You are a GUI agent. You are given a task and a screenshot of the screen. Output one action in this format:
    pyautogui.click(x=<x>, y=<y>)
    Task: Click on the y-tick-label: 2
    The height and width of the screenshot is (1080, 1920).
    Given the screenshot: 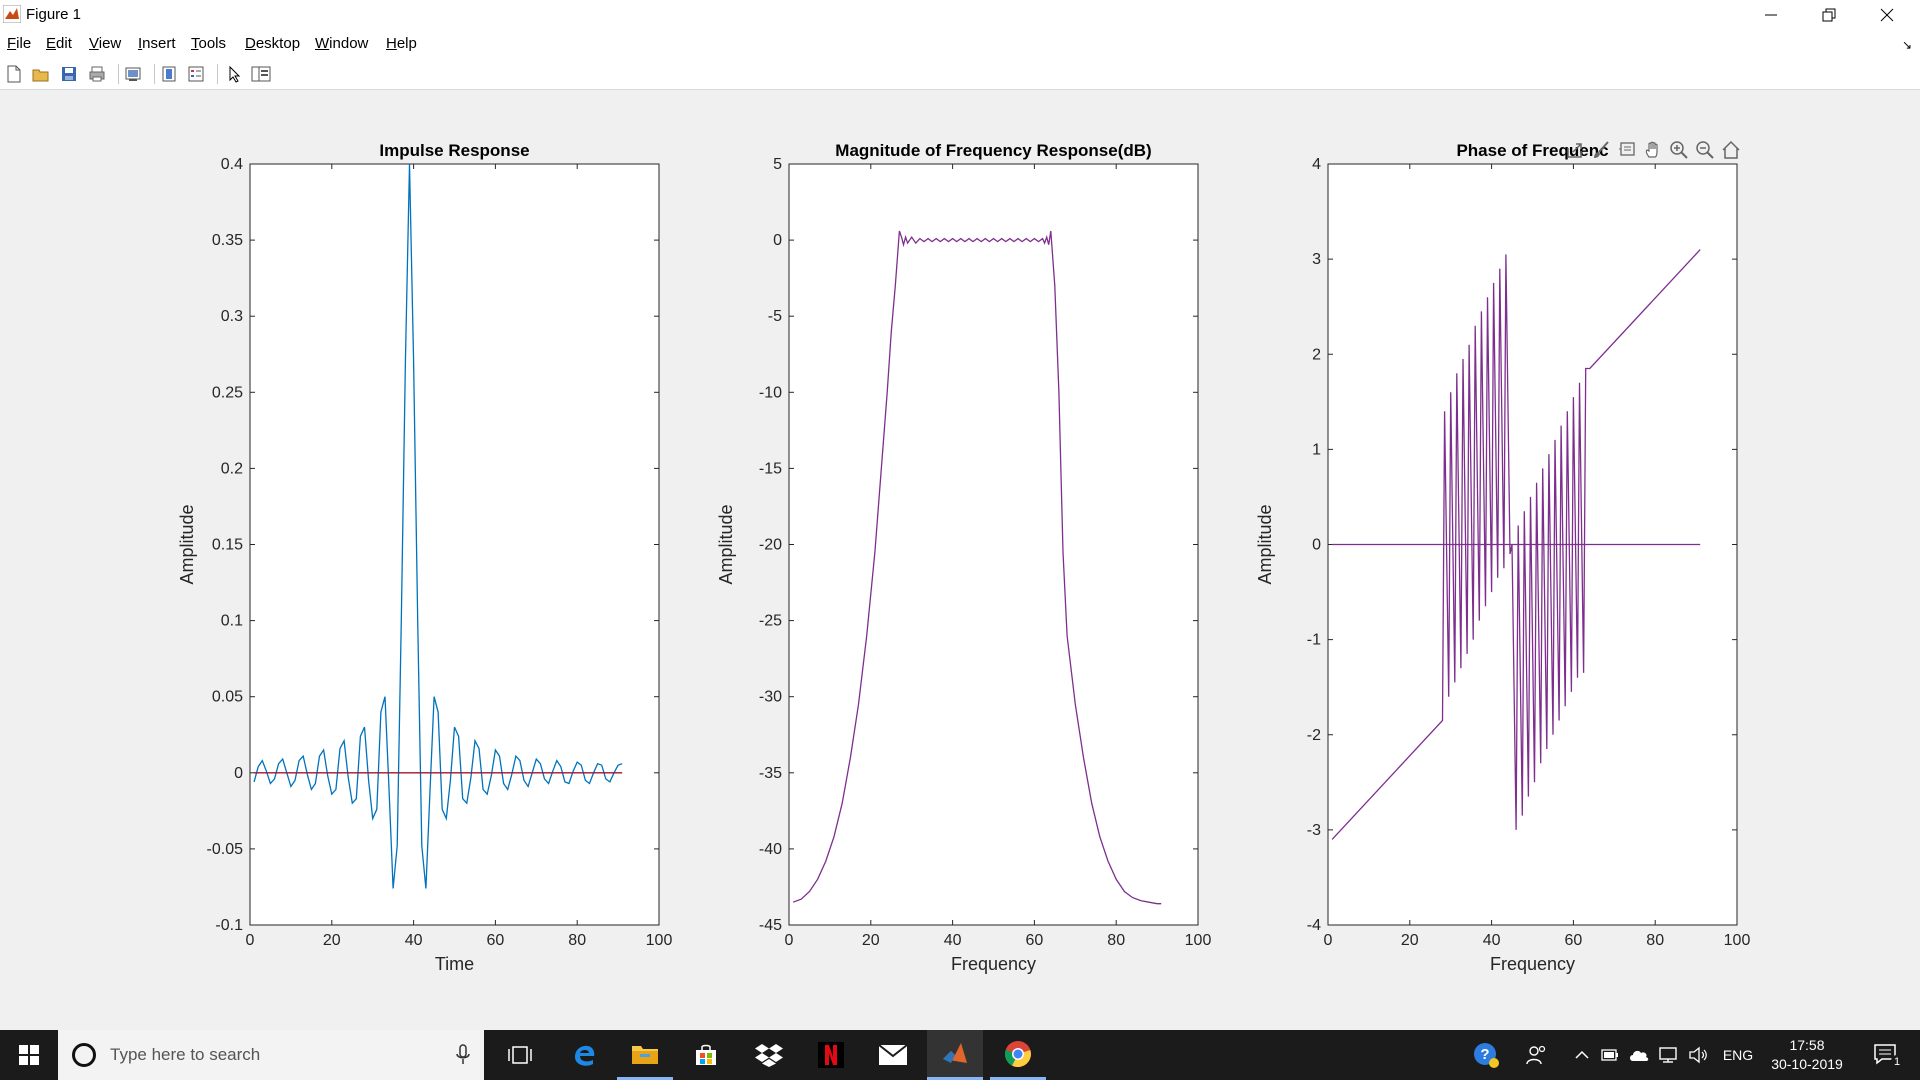 What is the action you would take?
    pyautogui.click(x=1316, y=354)
    